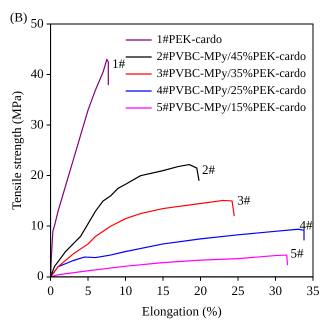 The width and height of the screenshot is (335, 330). What do you see at coordinates (307, 225) in the screenshot?
I see `annotation: 4#` at bounding box center [307, 225].